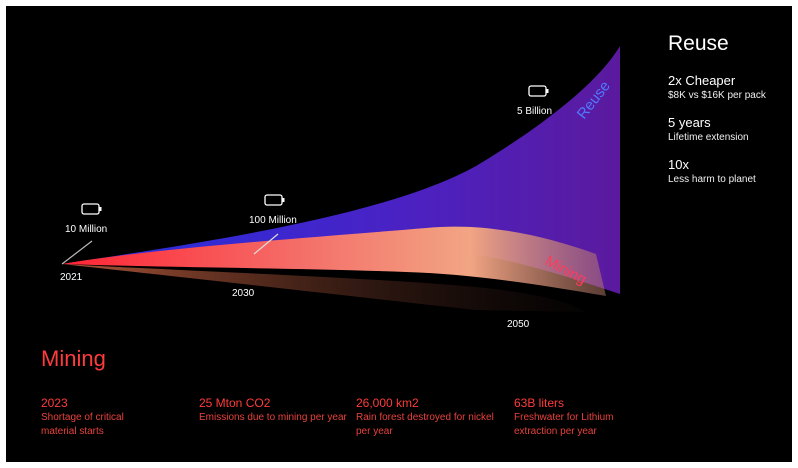  Describe the element at coordinates (518, 324) in the screenshot. I see `year-label: 2050` at that location.